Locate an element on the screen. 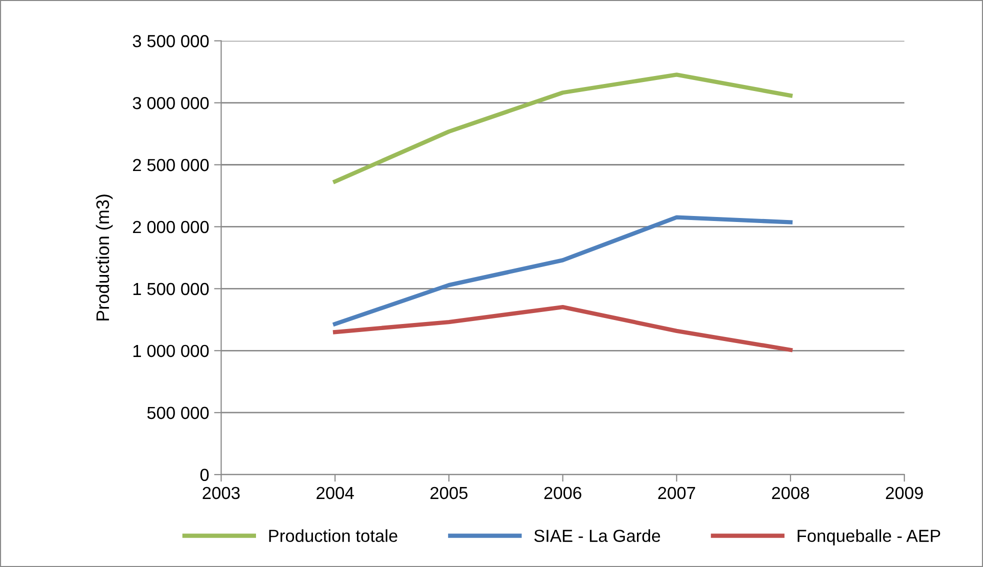 The height and width of the screenshot is (567, 983). x-tick-label: 2005 is located at coordinates (449, 493).